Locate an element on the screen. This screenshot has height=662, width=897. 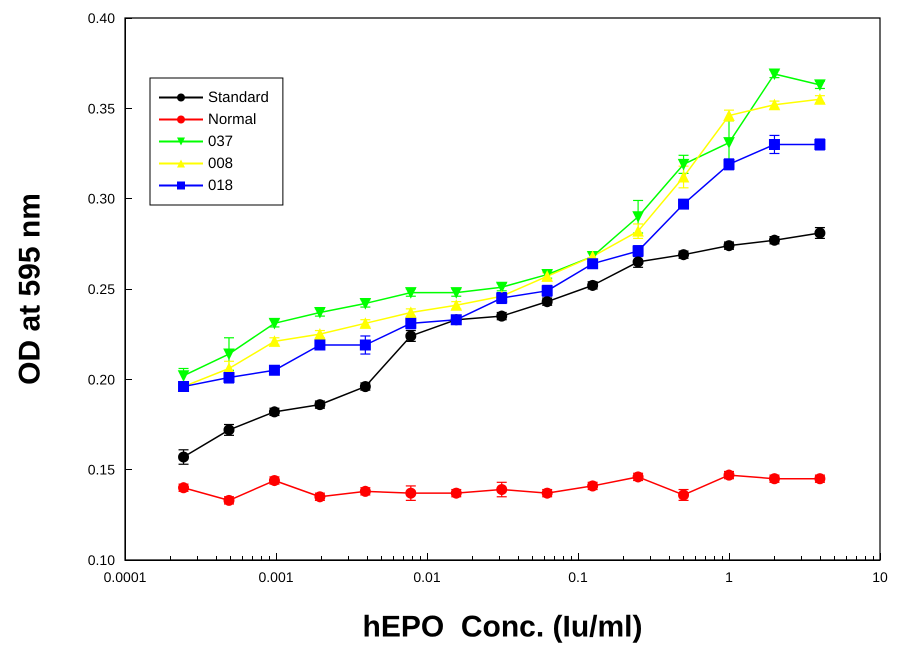
x-axis-title: hEPO Conc. (Iu/ml) is located at coordinates (502, 627).